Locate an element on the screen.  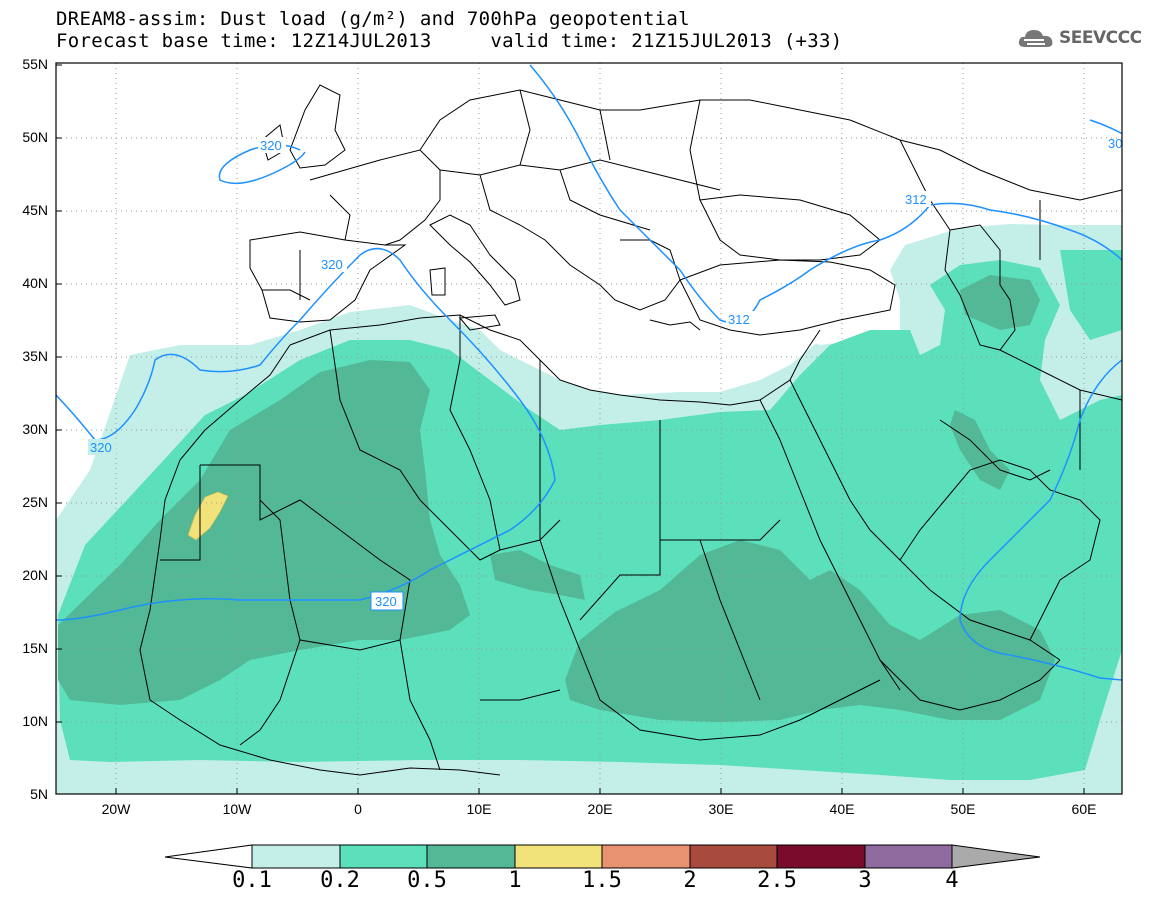
lon-label: 50E is located at coordinates (963, 809).